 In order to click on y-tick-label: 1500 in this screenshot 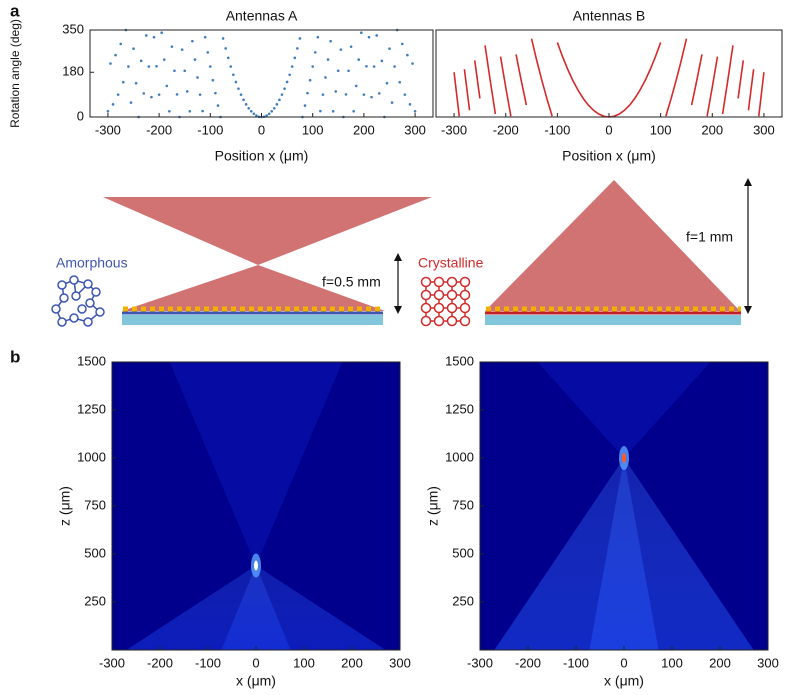, I will do `click(91, 360)`.